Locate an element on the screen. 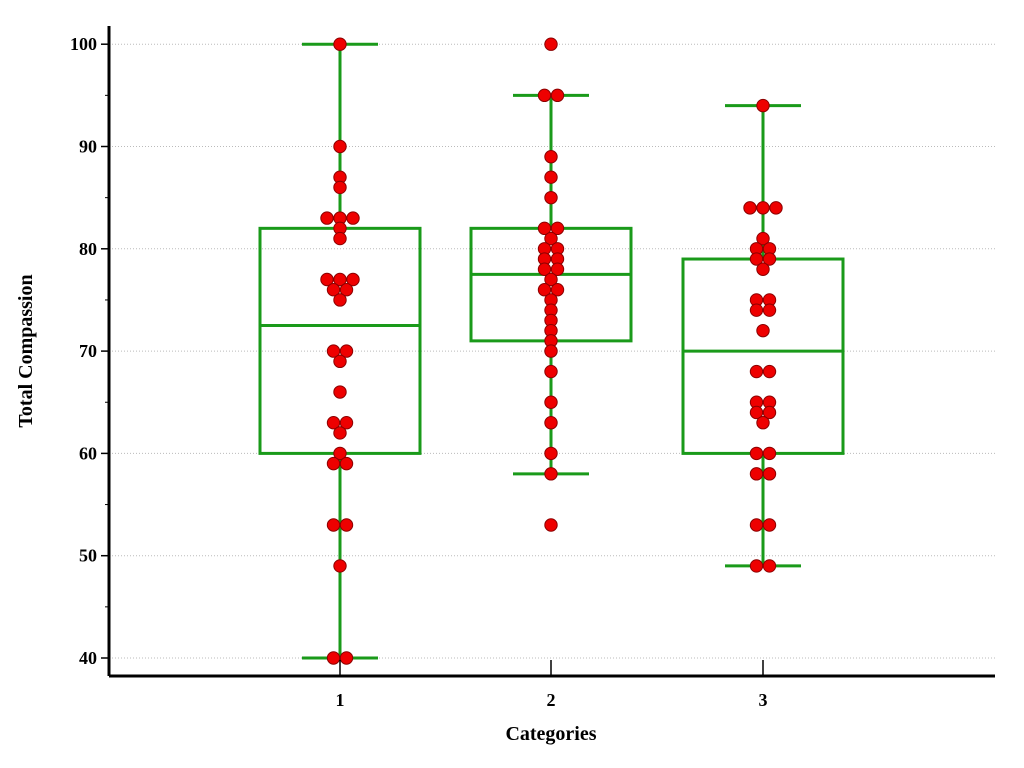 The width and height of the screenshot is (1024, 768). x-tick-label: 2 is located at coordinates (551, 700).